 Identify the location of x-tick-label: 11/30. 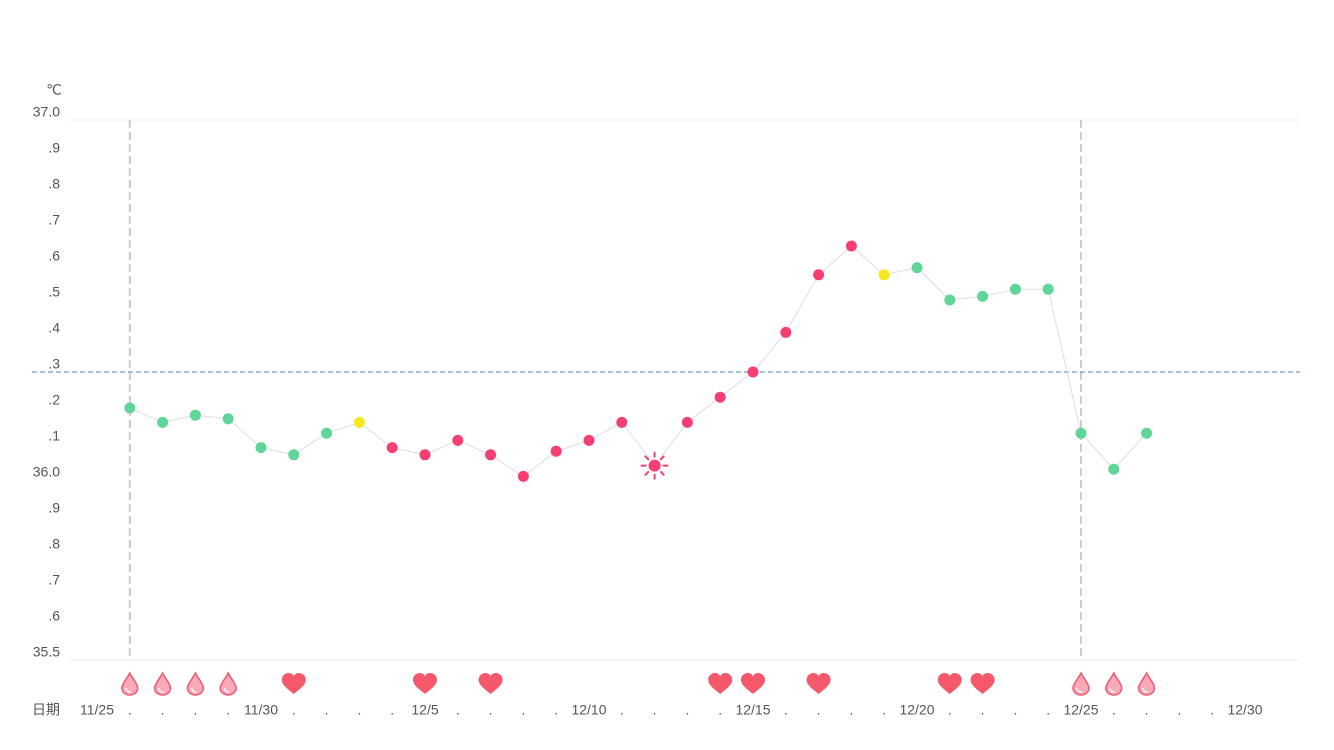
(261, 710).